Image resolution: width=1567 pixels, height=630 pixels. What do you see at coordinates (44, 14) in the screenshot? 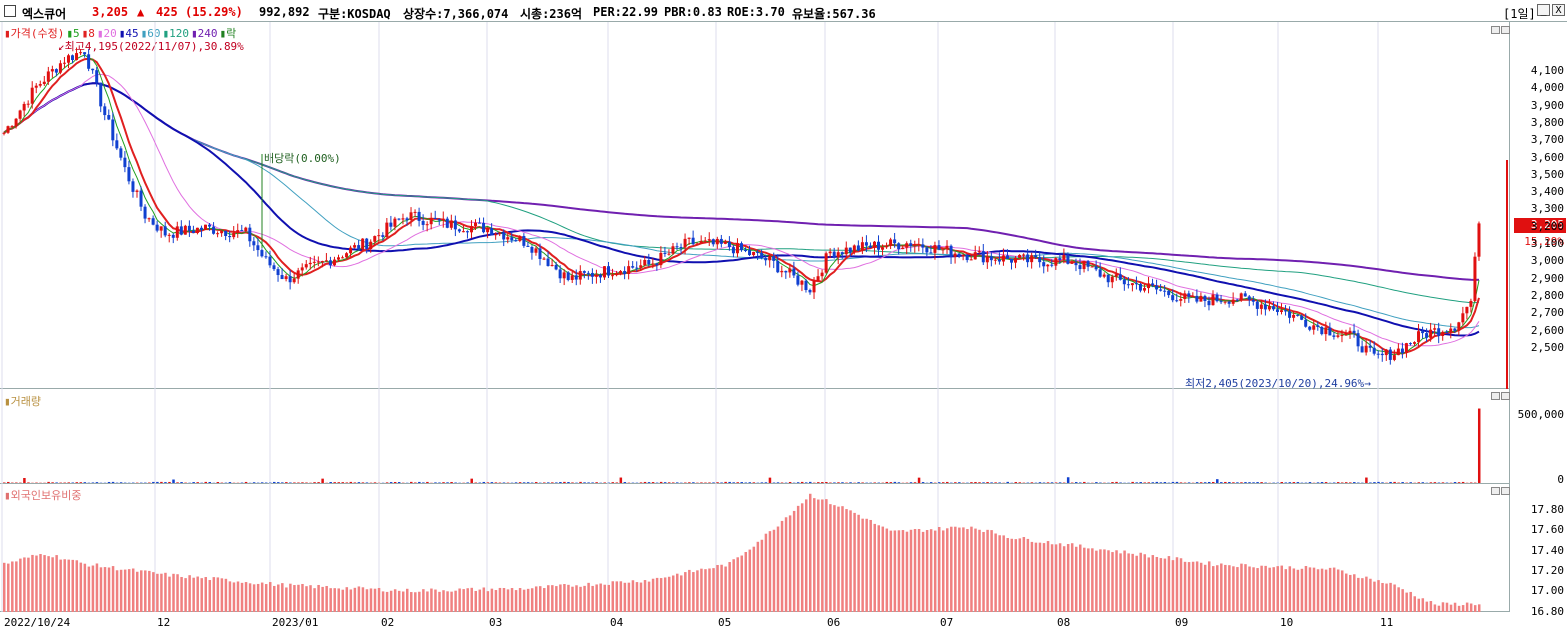
I see `stock-name: 엑스큐어` at bounding box center [44, 14].